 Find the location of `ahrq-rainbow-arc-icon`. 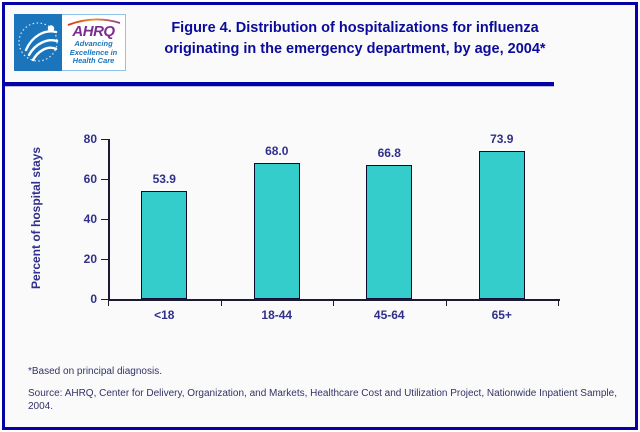

ahrq-rainbow-arc-icon is located at coordinates (93, 22).